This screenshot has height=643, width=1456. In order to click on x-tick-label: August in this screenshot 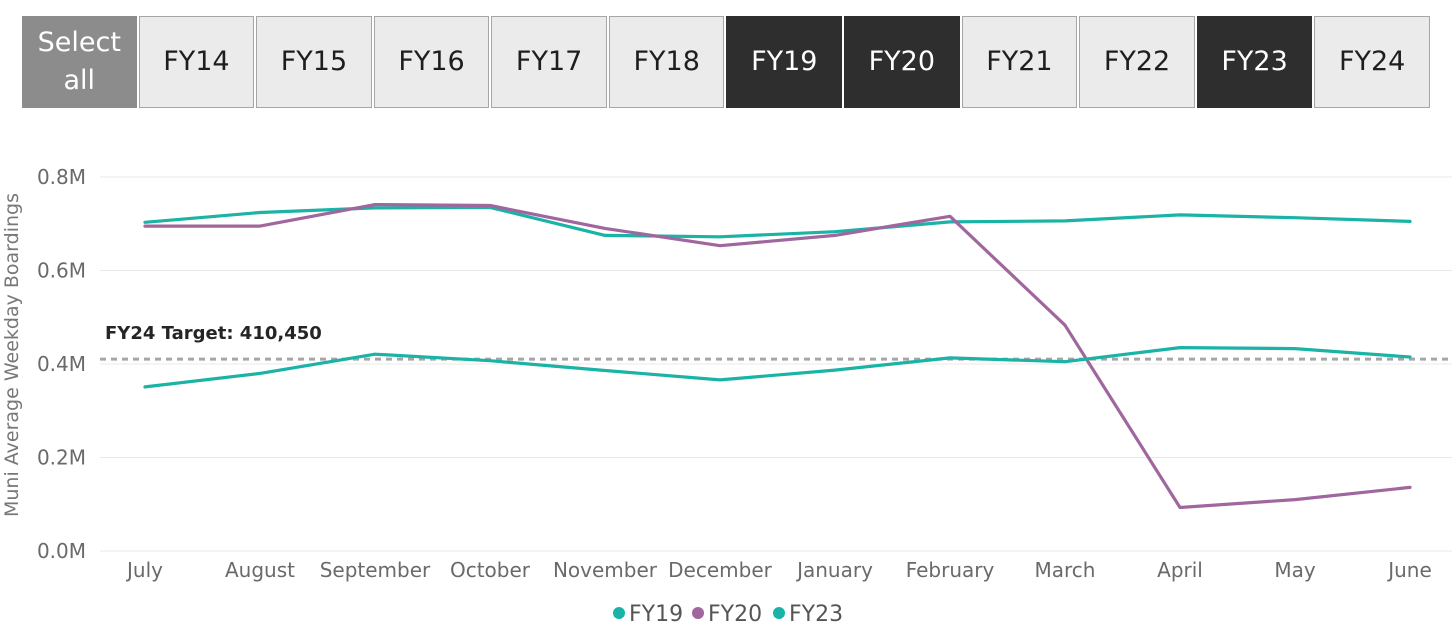, I will do `click(260, 570)`.